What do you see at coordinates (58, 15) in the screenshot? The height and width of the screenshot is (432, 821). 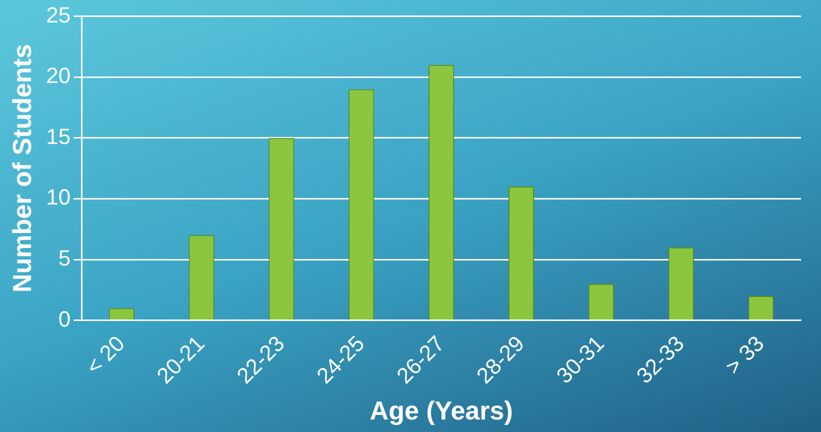 I see `y-tick-label: 25` at bounding box center [58, 15].